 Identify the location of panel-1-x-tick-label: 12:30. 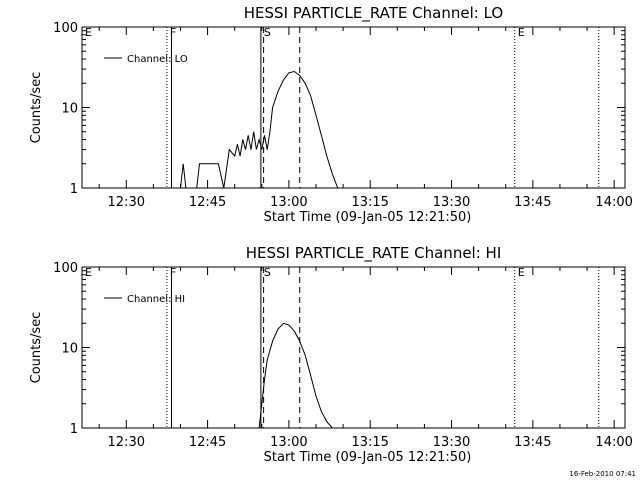
(126, 202).